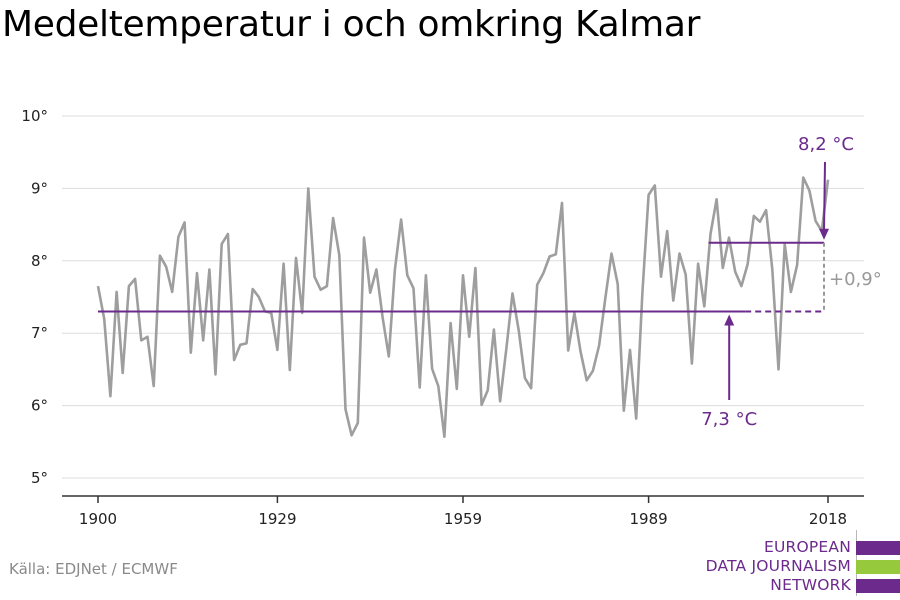  Describe the element at coordinates (648, 519) in the screenshot. I see `x-tick-label: 1989` at that location.